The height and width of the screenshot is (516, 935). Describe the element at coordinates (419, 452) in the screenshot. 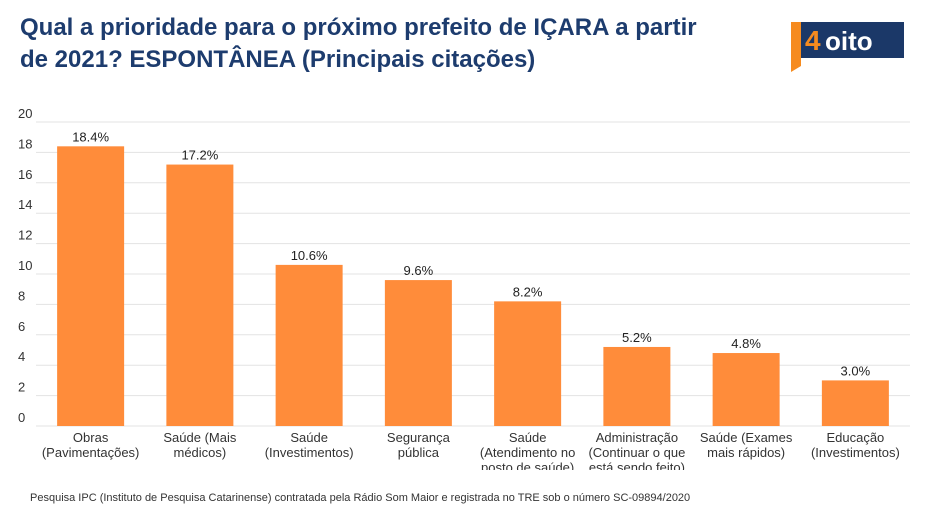

I see `x-tick-label-line: pública` at that location.